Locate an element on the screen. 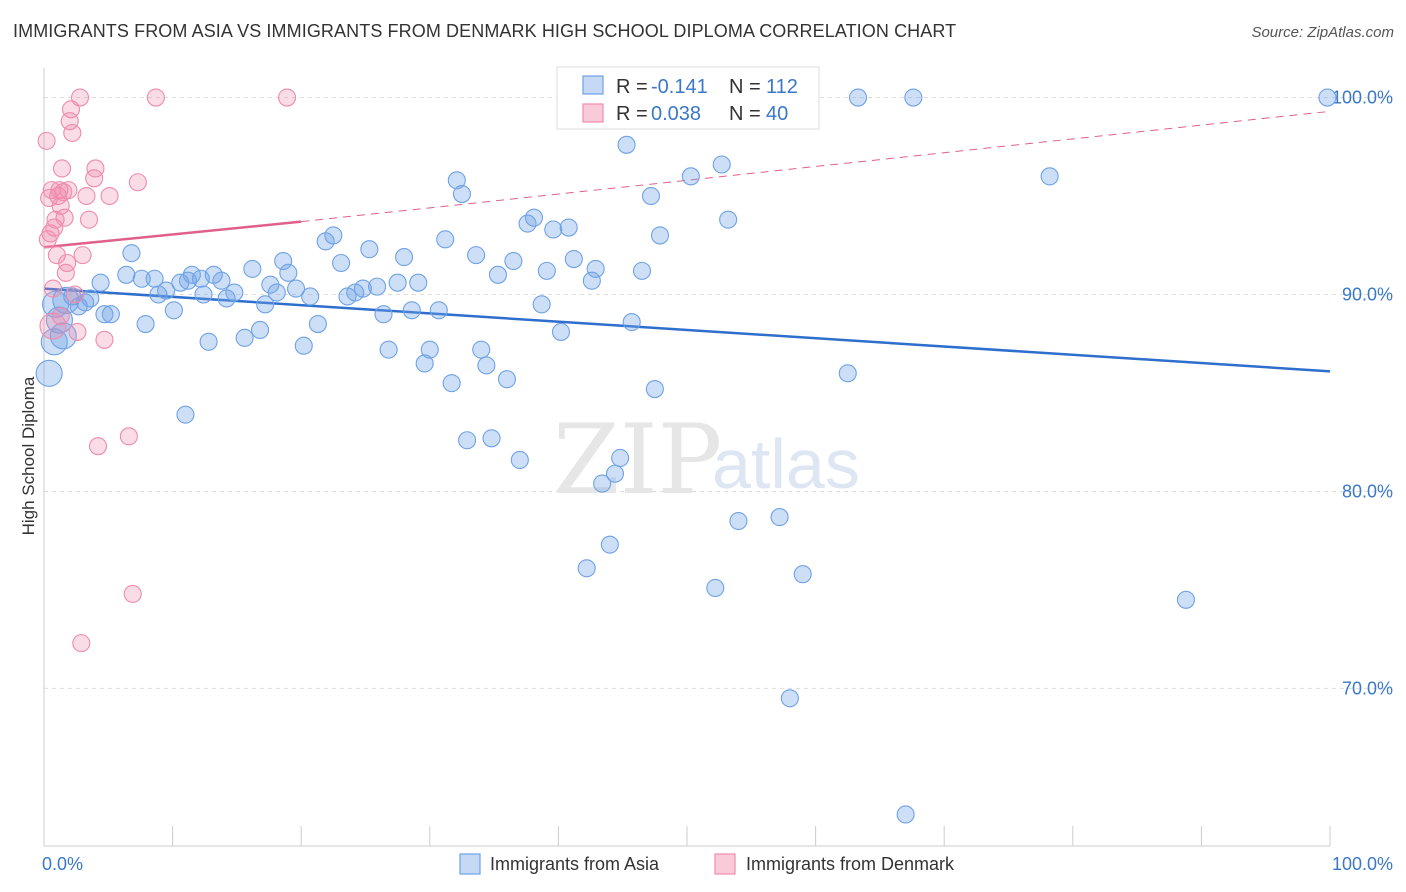 This screenshot has height=892, width=1406. stats-legend-asia-r-label: R = is located at coordinates (632, 87).